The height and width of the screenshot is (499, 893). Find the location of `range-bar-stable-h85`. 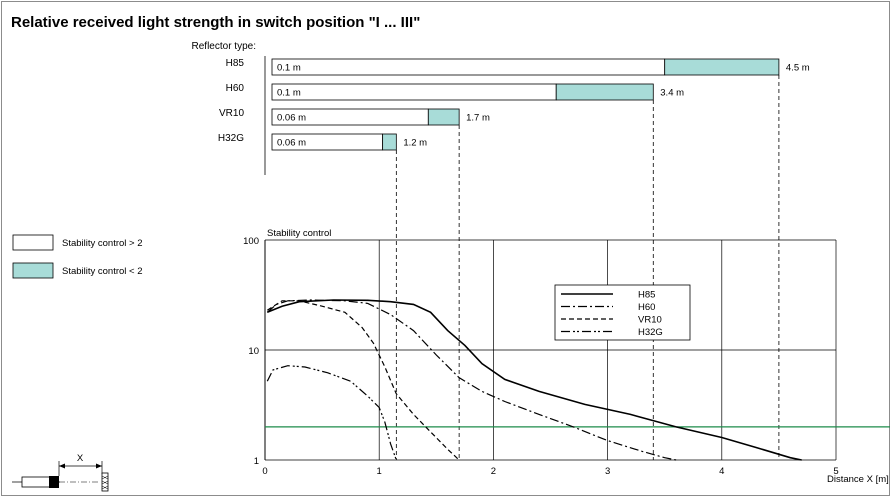

range-bar-stable-h85 is located at coordinates (468, 67).